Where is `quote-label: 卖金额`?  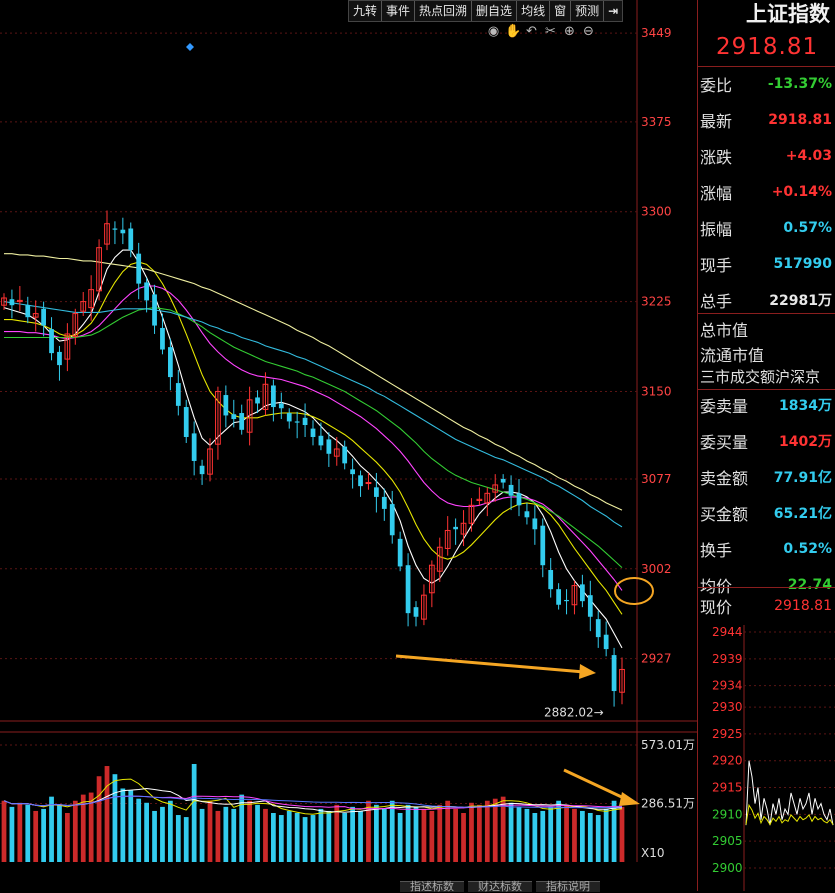 quote-label: 卖金额 is located at coordinates (724, 478).